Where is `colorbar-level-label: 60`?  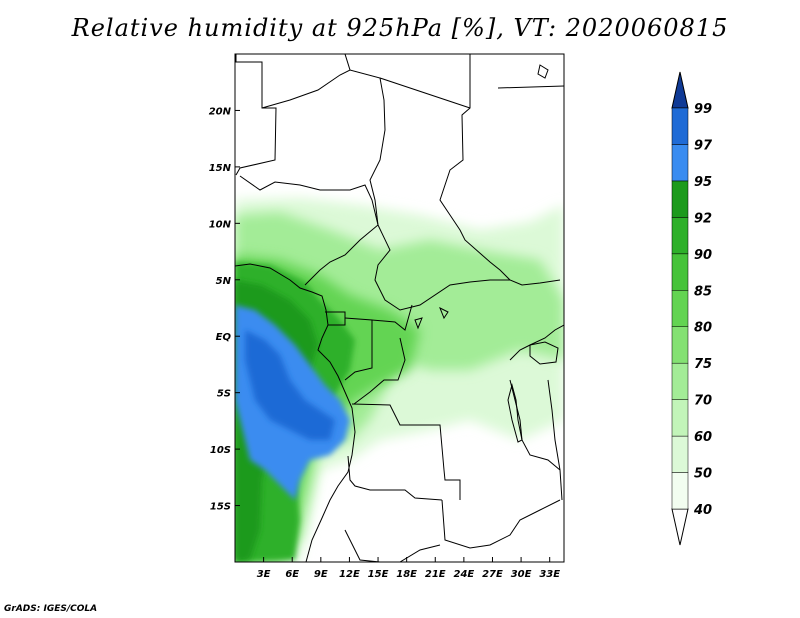
colorbar-level-label: 60 is located at coordinates (703, 437).